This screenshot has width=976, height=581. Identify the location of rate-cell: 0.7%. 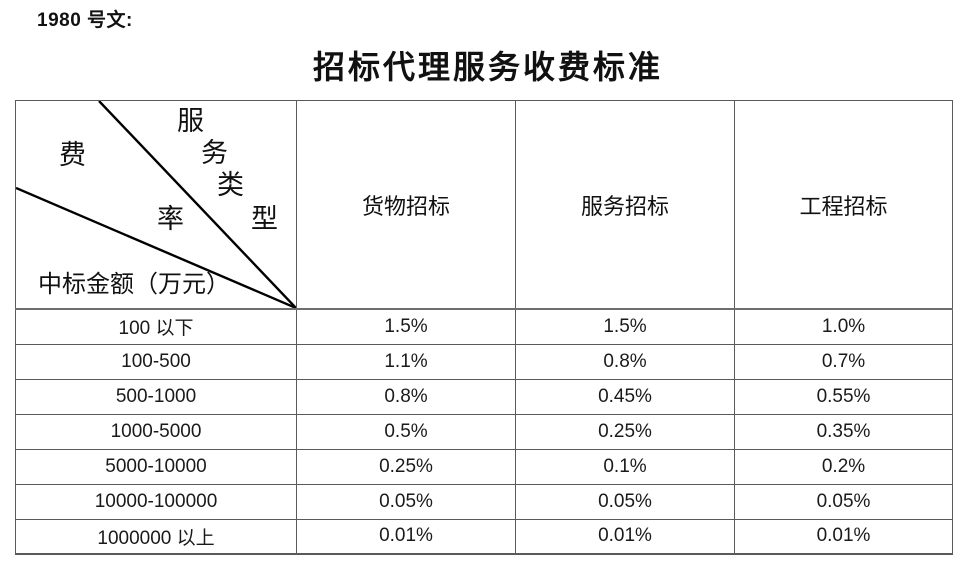
(843, 361).